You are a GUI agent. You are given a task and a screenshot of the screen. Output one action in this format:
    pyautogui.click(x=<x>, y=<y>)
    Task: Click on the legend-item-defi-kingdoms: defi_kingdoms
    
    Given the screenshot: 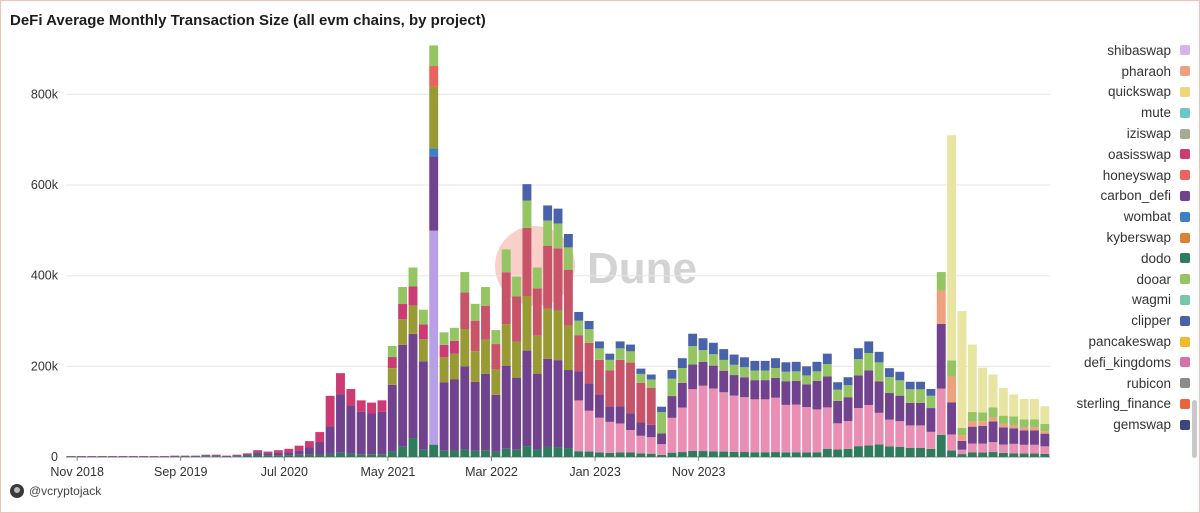 What is the action you would take?
    pyautogui.click(x=1115, y=362)
    